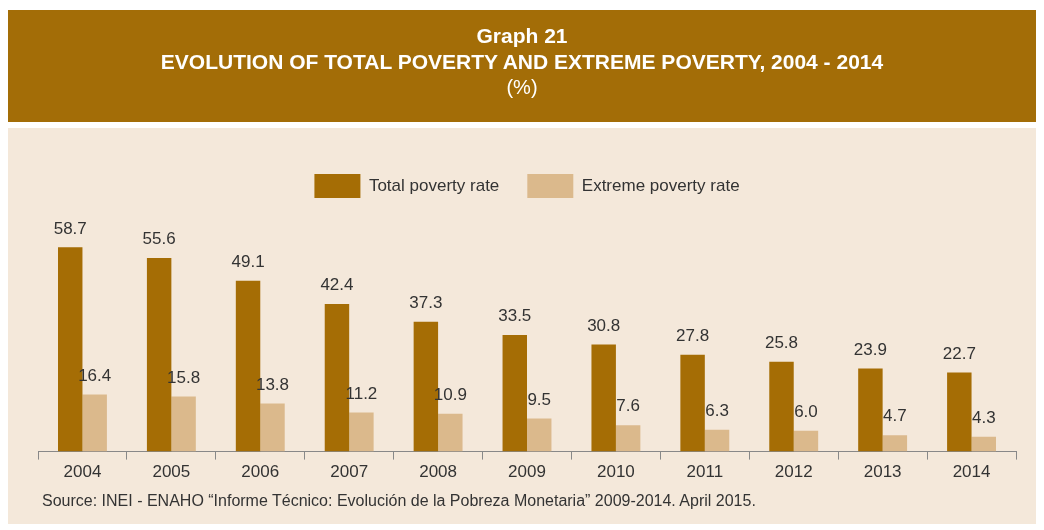  I want to click on x-tick-label: 2014, so click(971, 472).